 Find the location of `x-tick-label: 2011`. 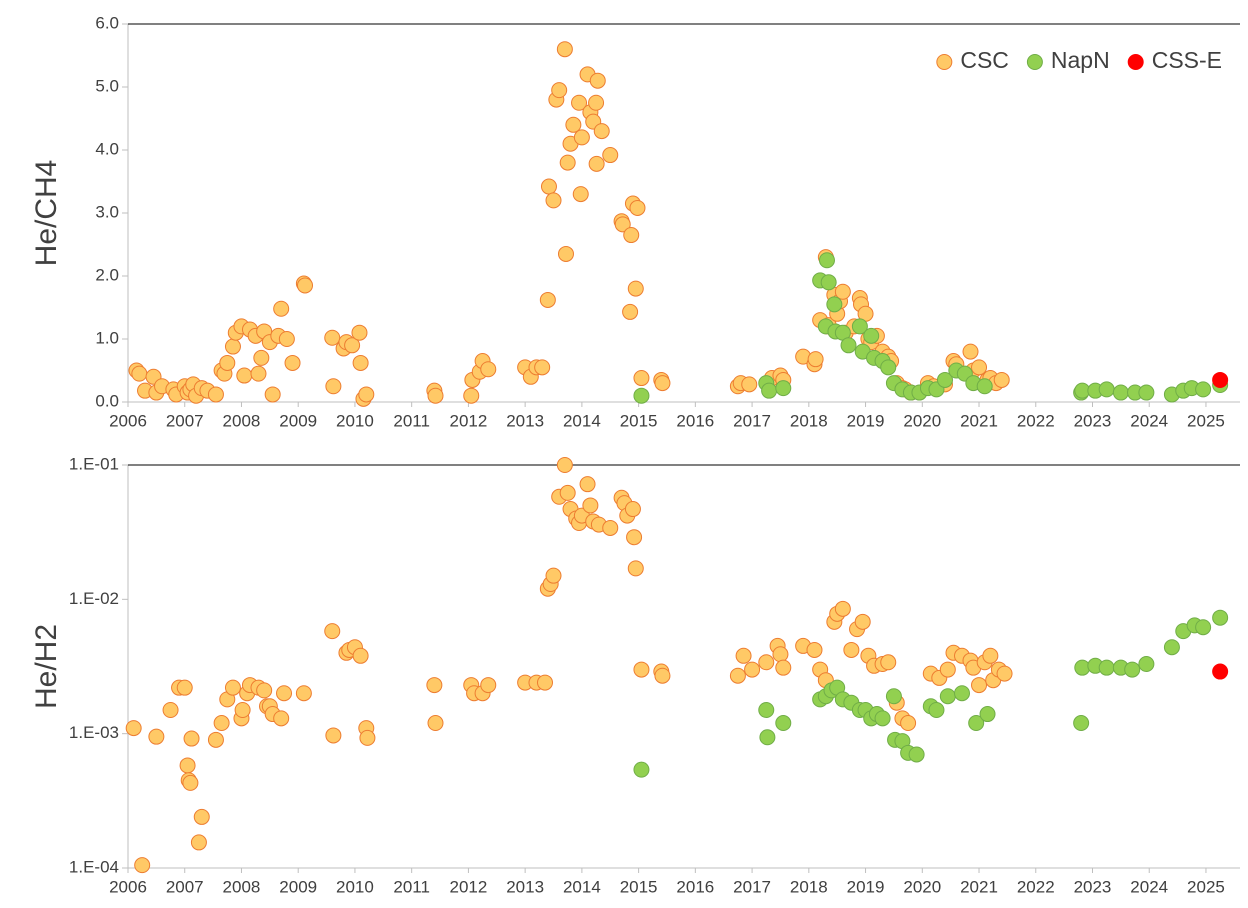

x-tick-label: 2011 is located at coordinates (411, 886).